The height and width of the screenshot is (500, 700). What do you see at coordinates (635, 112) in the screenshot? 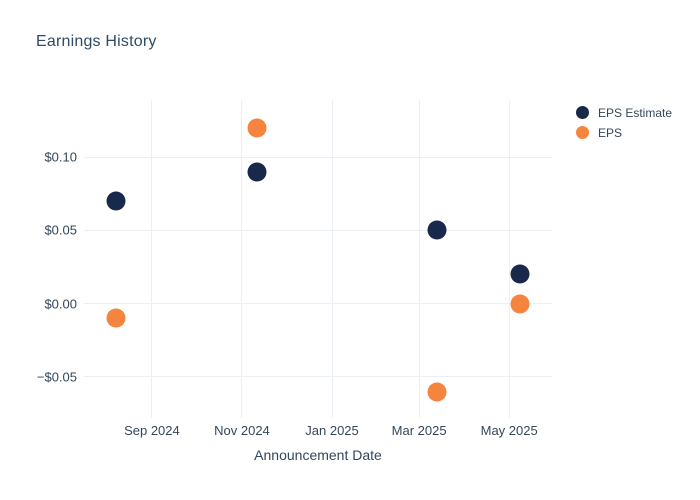
I see `legend-item-label: EPS Estimate` at bounding box center [635, 112].